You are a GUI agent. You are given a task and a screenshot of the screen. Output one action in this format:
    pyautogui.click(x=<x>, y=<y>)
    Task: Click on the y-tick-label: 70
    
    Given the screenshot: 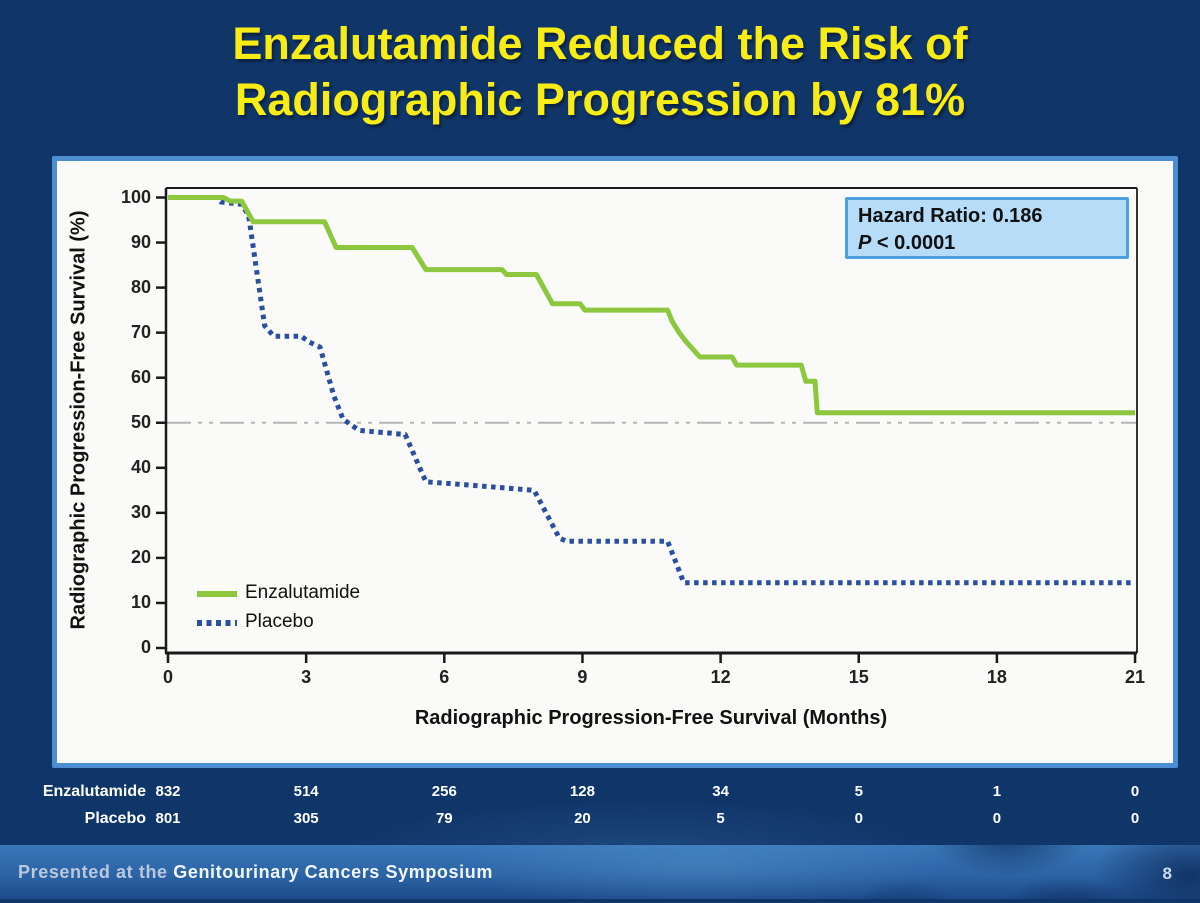 What is the action you would take?
    pyautogui.click(x=140, y=331)
    